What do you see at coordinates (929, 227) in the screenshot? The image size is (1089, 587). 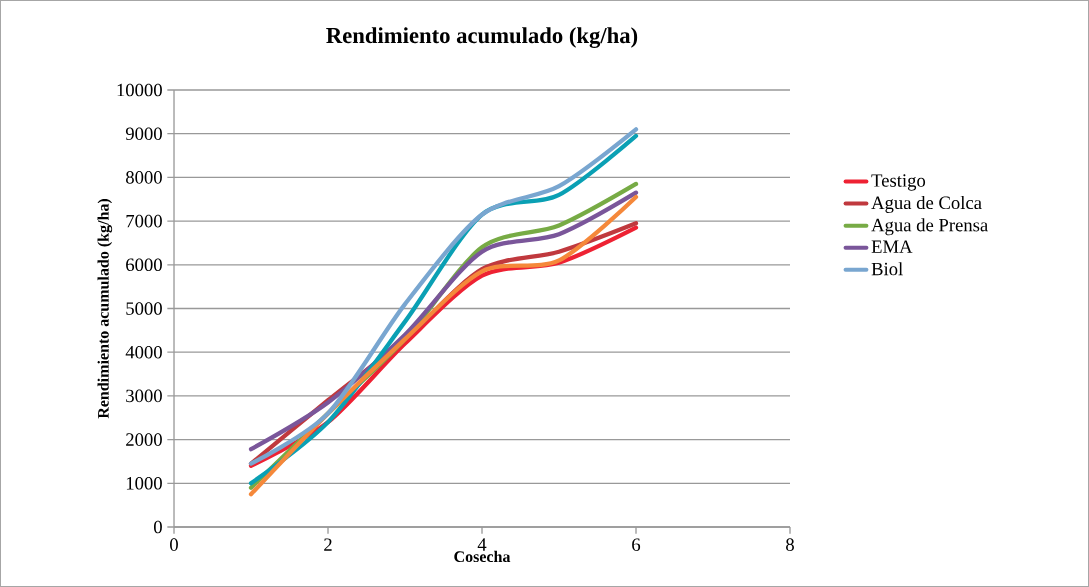 I see `legend-label: Agua de Prensa` at bounding box center [929, 227].